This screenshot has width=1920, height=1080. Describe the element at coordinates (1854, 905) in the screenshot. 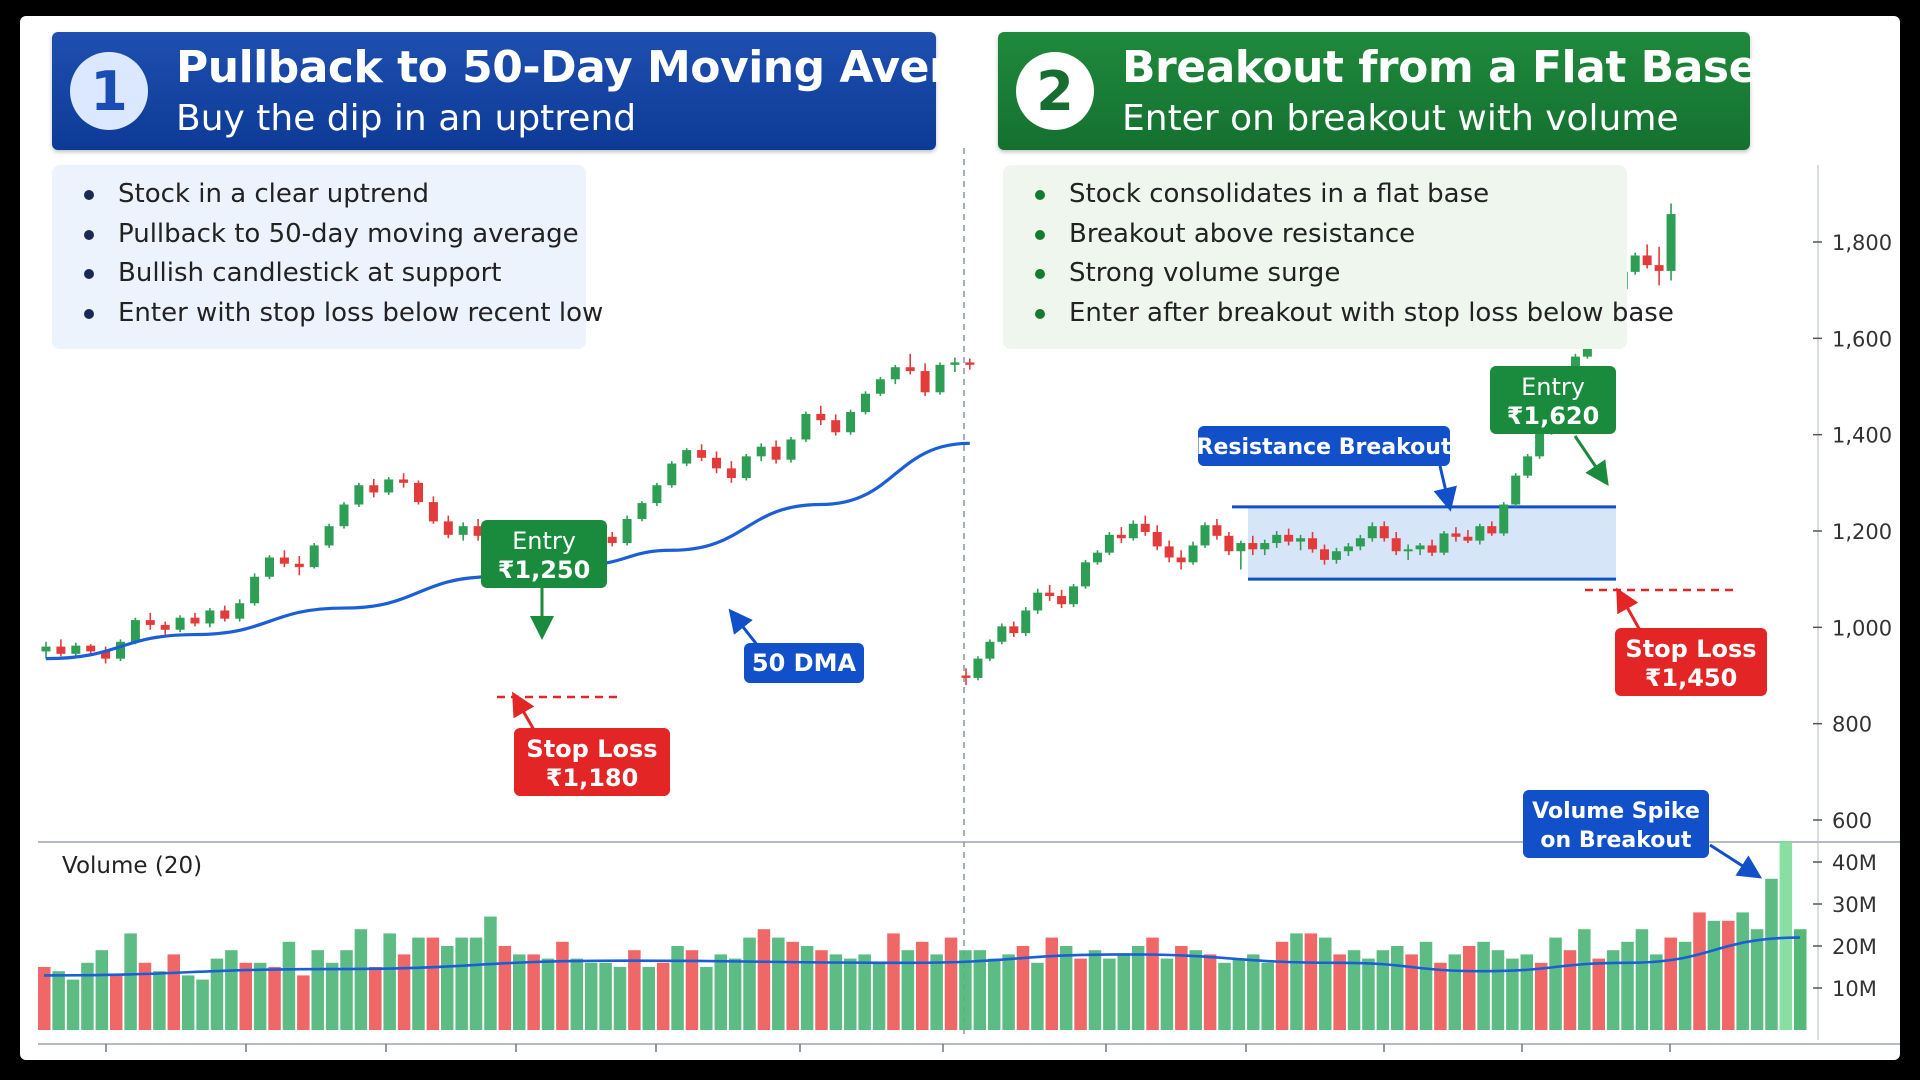

I see `volume-tick-label: 30M` at that location.